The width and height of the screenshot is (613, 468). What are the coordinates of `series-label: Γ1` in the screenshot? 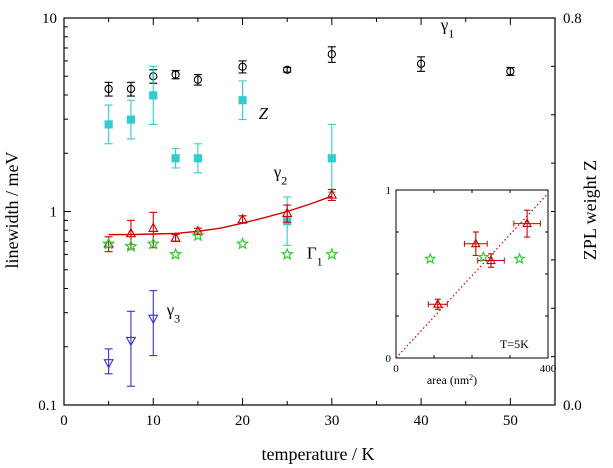 It's located at (315, 256).